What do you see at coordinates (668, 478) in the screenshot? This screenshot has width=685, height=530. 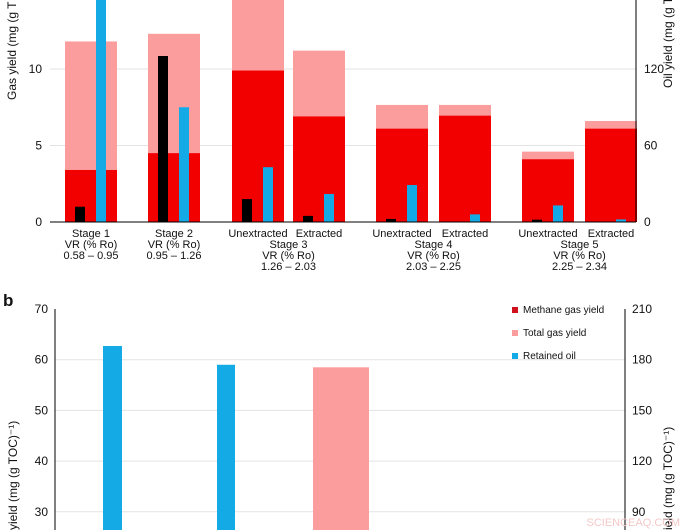 I see `y2-axis-label: ield (mg (g TOC)⁻¹)` at bounding box center [668, 478].